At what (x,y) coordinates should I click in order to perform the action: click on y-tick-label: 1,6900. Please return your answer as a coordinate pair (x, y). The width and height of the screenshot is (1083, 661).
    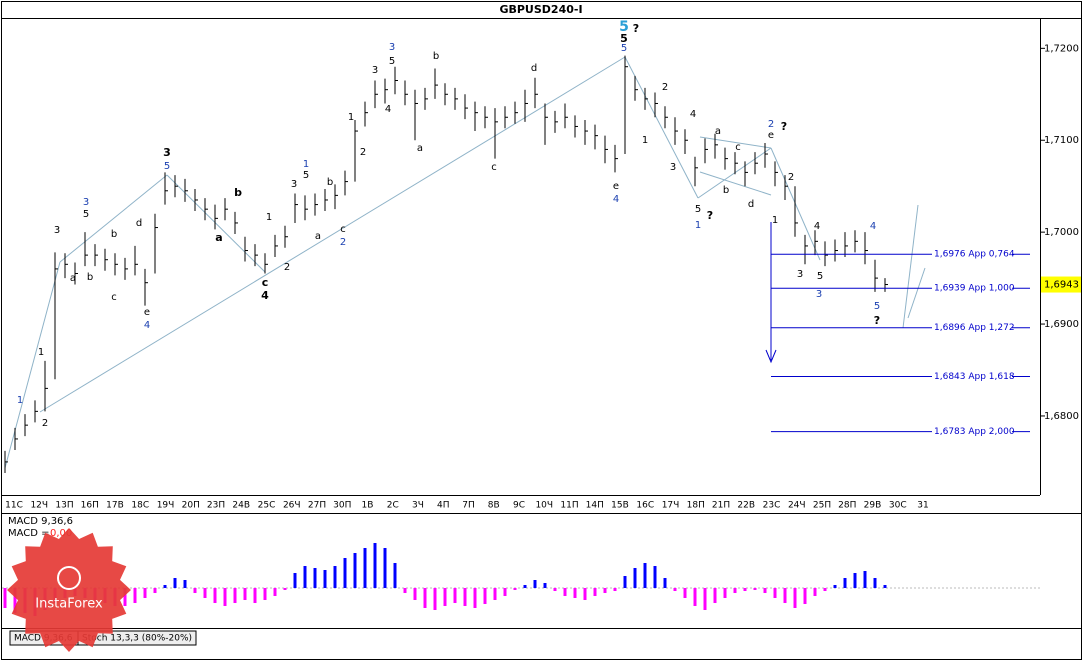
    Looking at the image, I should click on (1061, 324).